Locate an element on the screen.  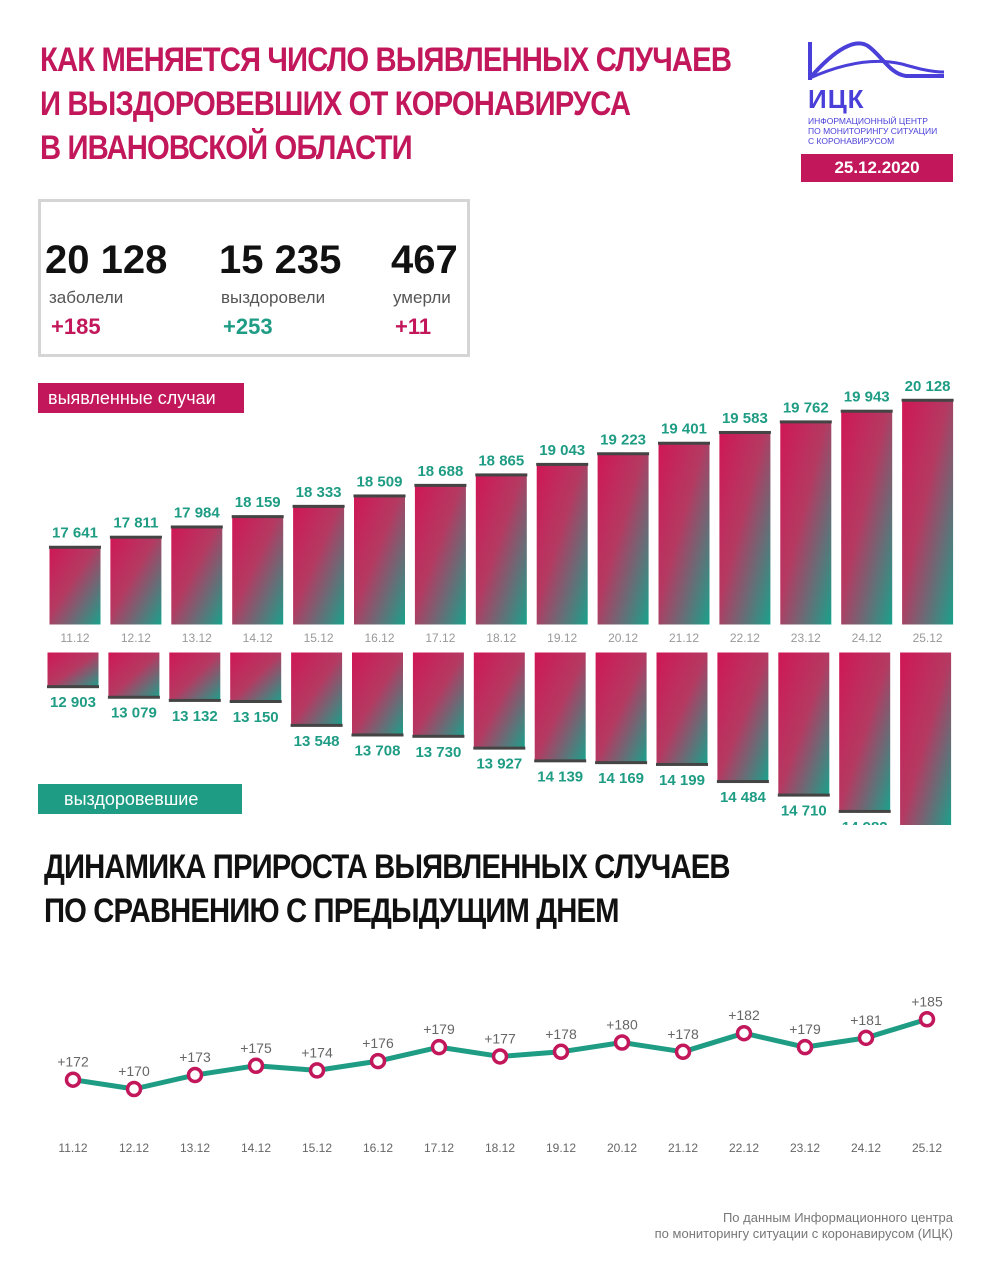
bar-category-label: 12.12 is located at coordinates (136, 638).